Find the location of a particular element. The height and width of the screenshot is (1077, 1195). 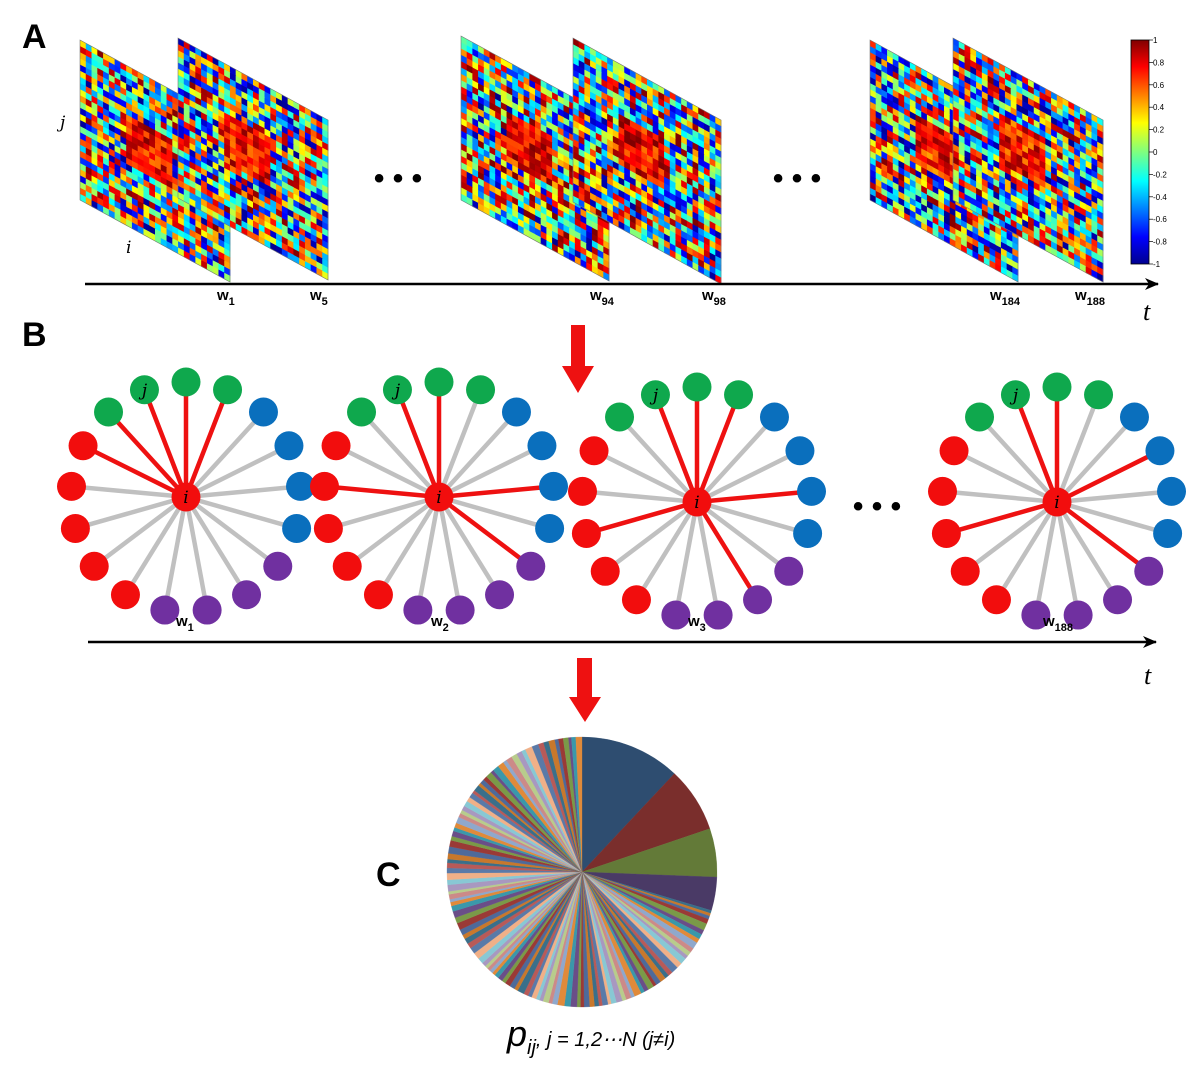

ellipsis-a1: • • • is located at coordinates (398, 178).